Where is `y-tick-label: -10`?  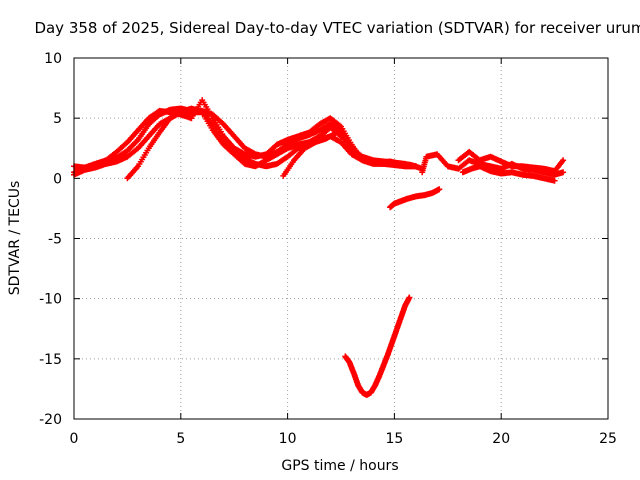
y-tick-label: -10 is located at coordinates (50, 300).